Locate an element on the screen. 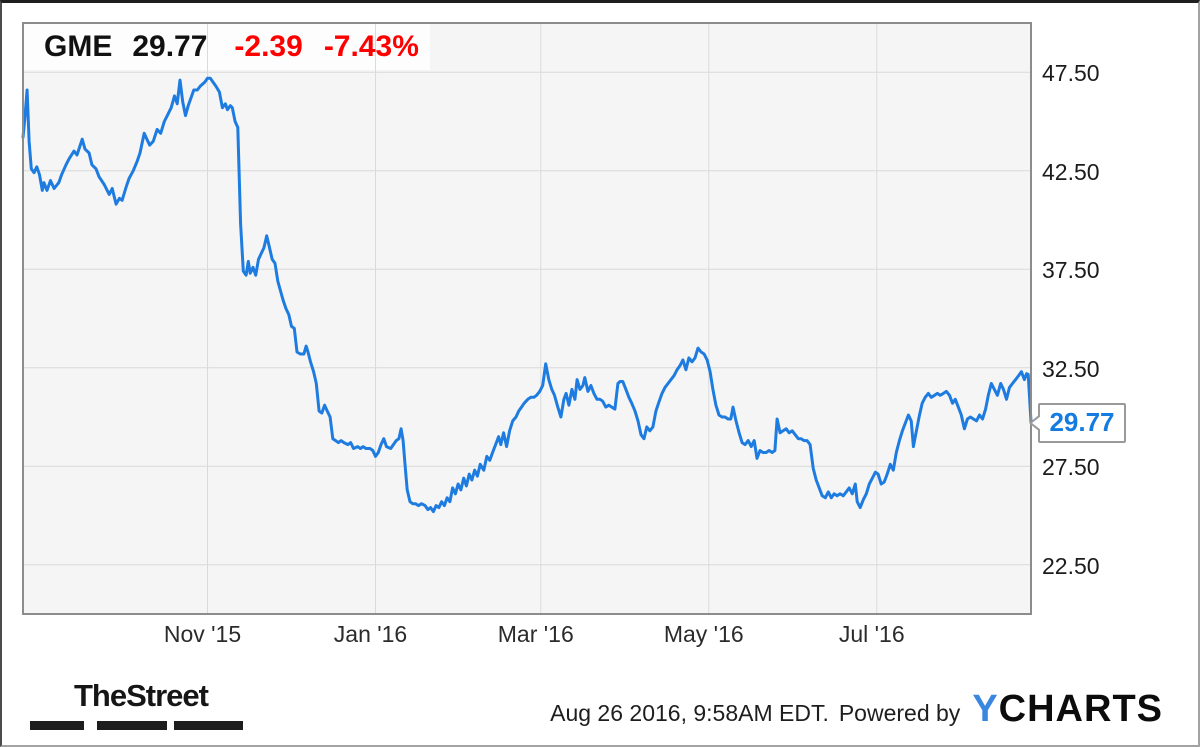  y-tick-label: 32.50 is located at coordinates (1071, 368).